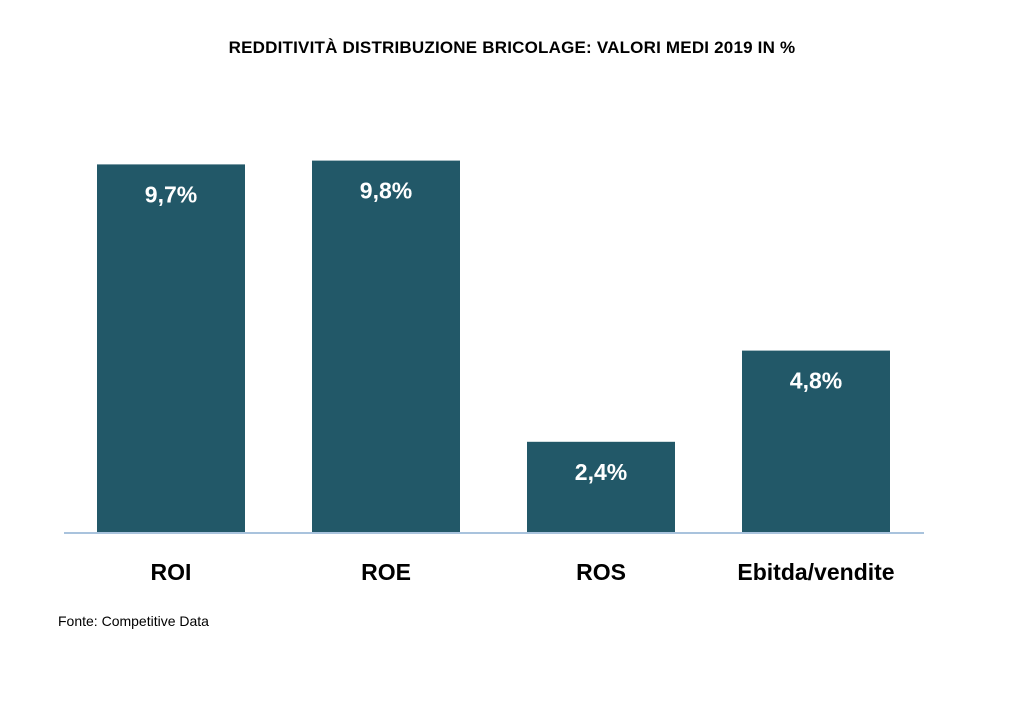 The image size is (1024, 724). Describe the element at coordinates (386, 191) in the screenshot. I see `data-label-roe: 9,8%` at that location.